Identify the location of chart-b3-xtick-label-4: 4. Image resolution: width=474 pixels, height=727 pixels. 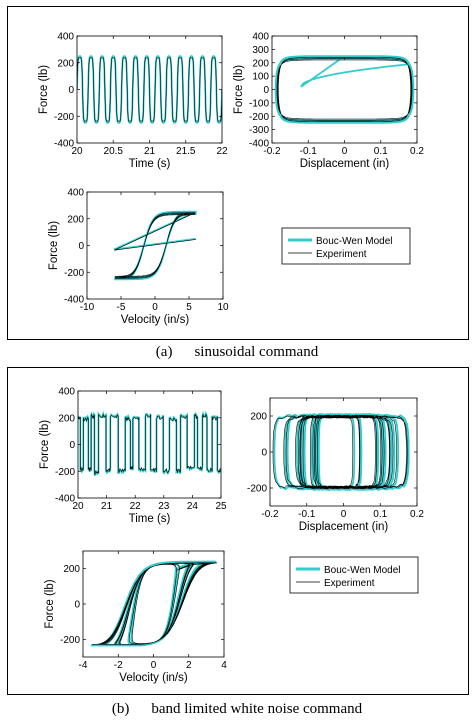
(224, 665).